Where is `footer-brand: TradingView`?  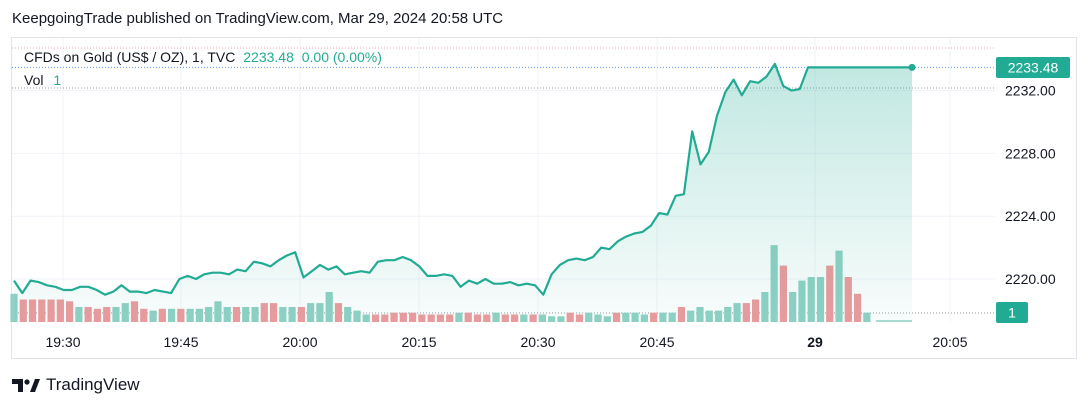 footer-brand: TradingView is located at coordinates (76, 385).